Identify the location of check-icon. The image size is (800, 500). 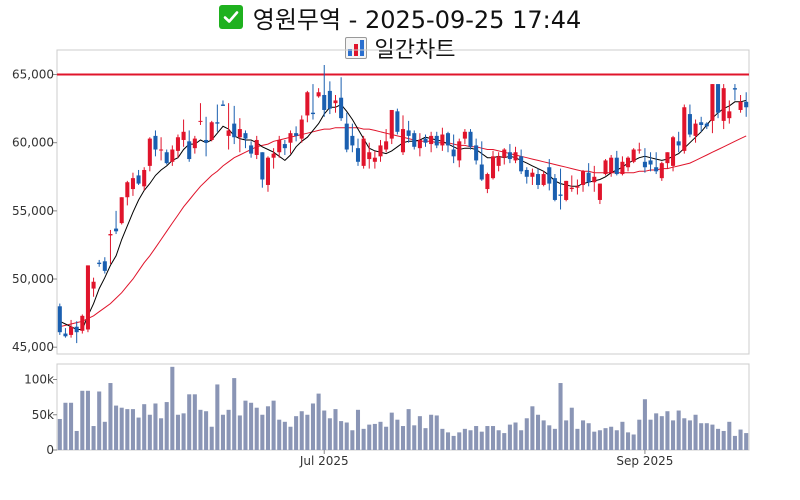
(230, 17).